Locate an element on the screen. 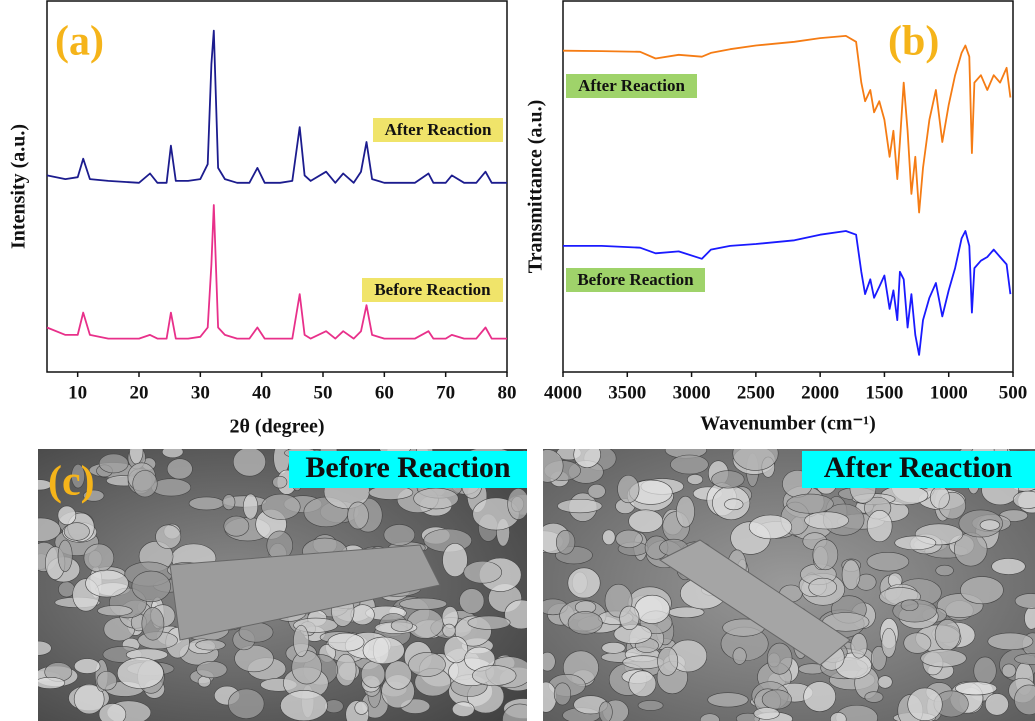  series-label: After Reaction is located at coordinates (631, 85).